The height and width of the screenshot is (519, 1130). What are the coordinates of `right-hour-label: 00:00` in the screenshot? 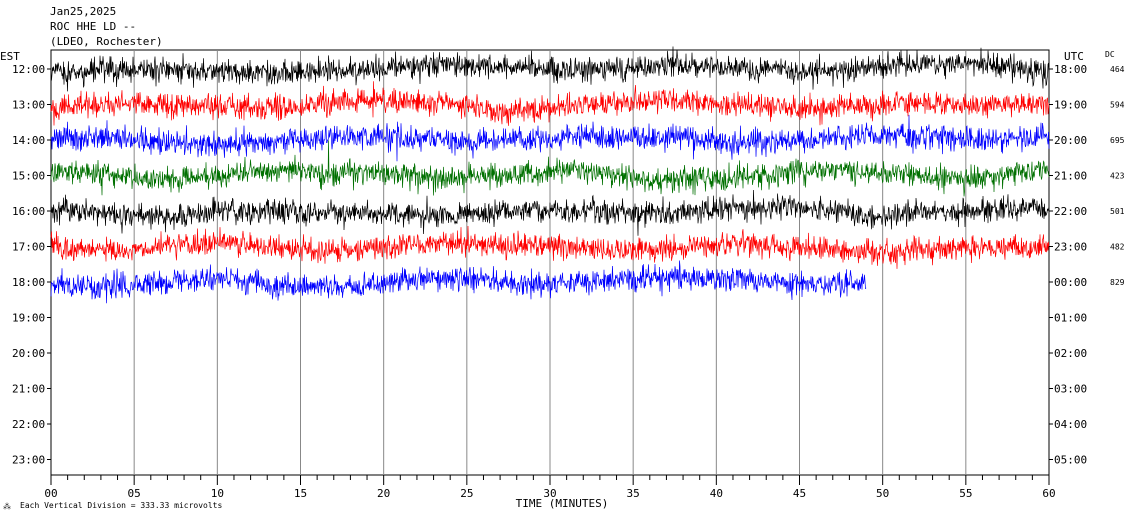 It's located at (1070, 282).